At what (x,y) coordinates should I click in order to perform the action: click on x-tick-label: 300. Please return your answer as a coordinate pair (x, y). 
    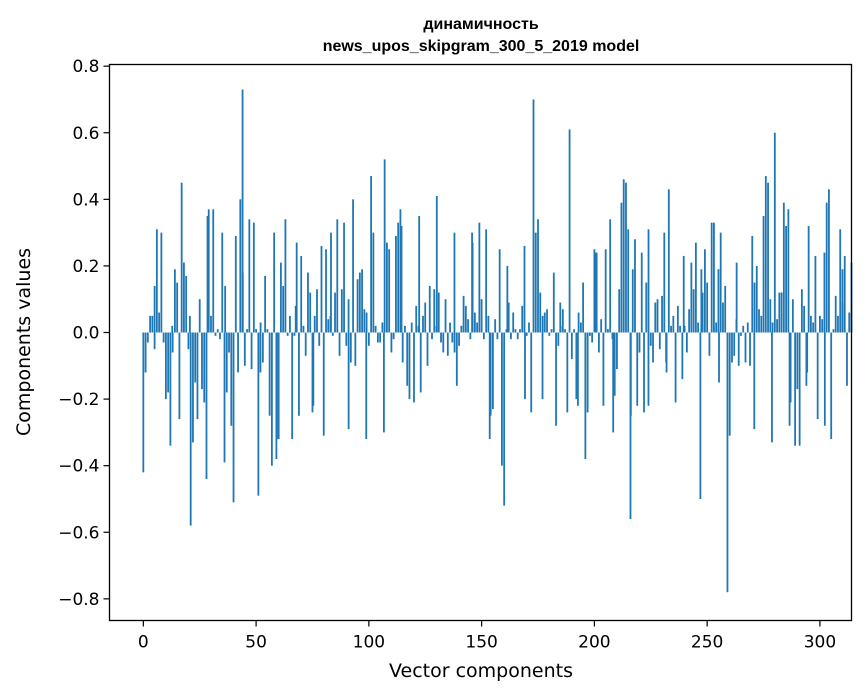
    Looking at the image, I should click on (820, 643).